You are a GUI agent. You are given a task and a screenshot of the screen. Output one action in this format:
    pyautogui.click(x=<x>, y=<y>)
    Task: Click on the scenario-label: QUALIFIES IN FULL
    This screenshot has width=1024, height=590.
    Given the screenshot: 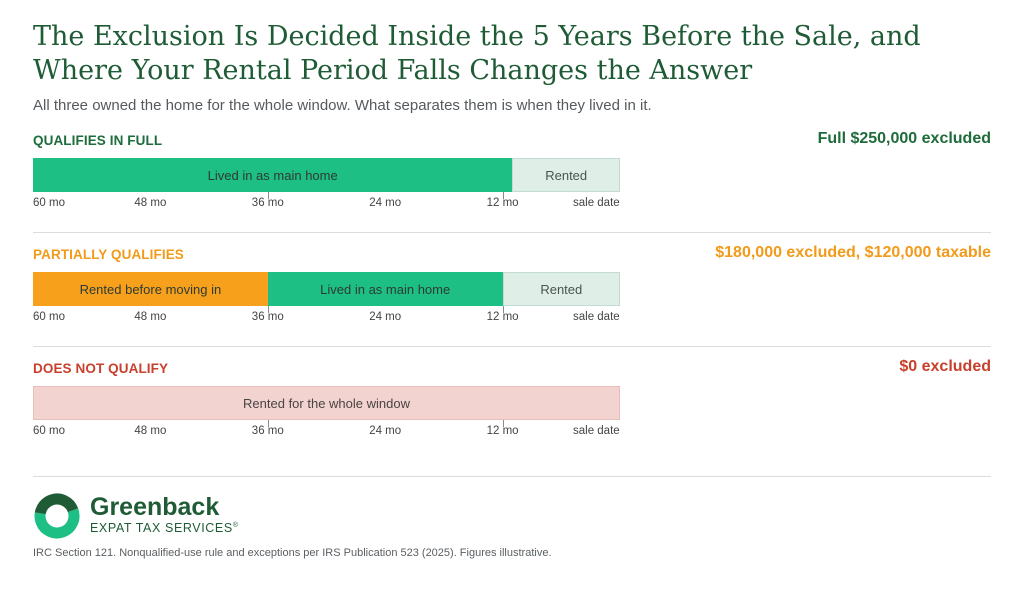 What is the action you would take?
    pyautogui.click(x=98, y=140)
    